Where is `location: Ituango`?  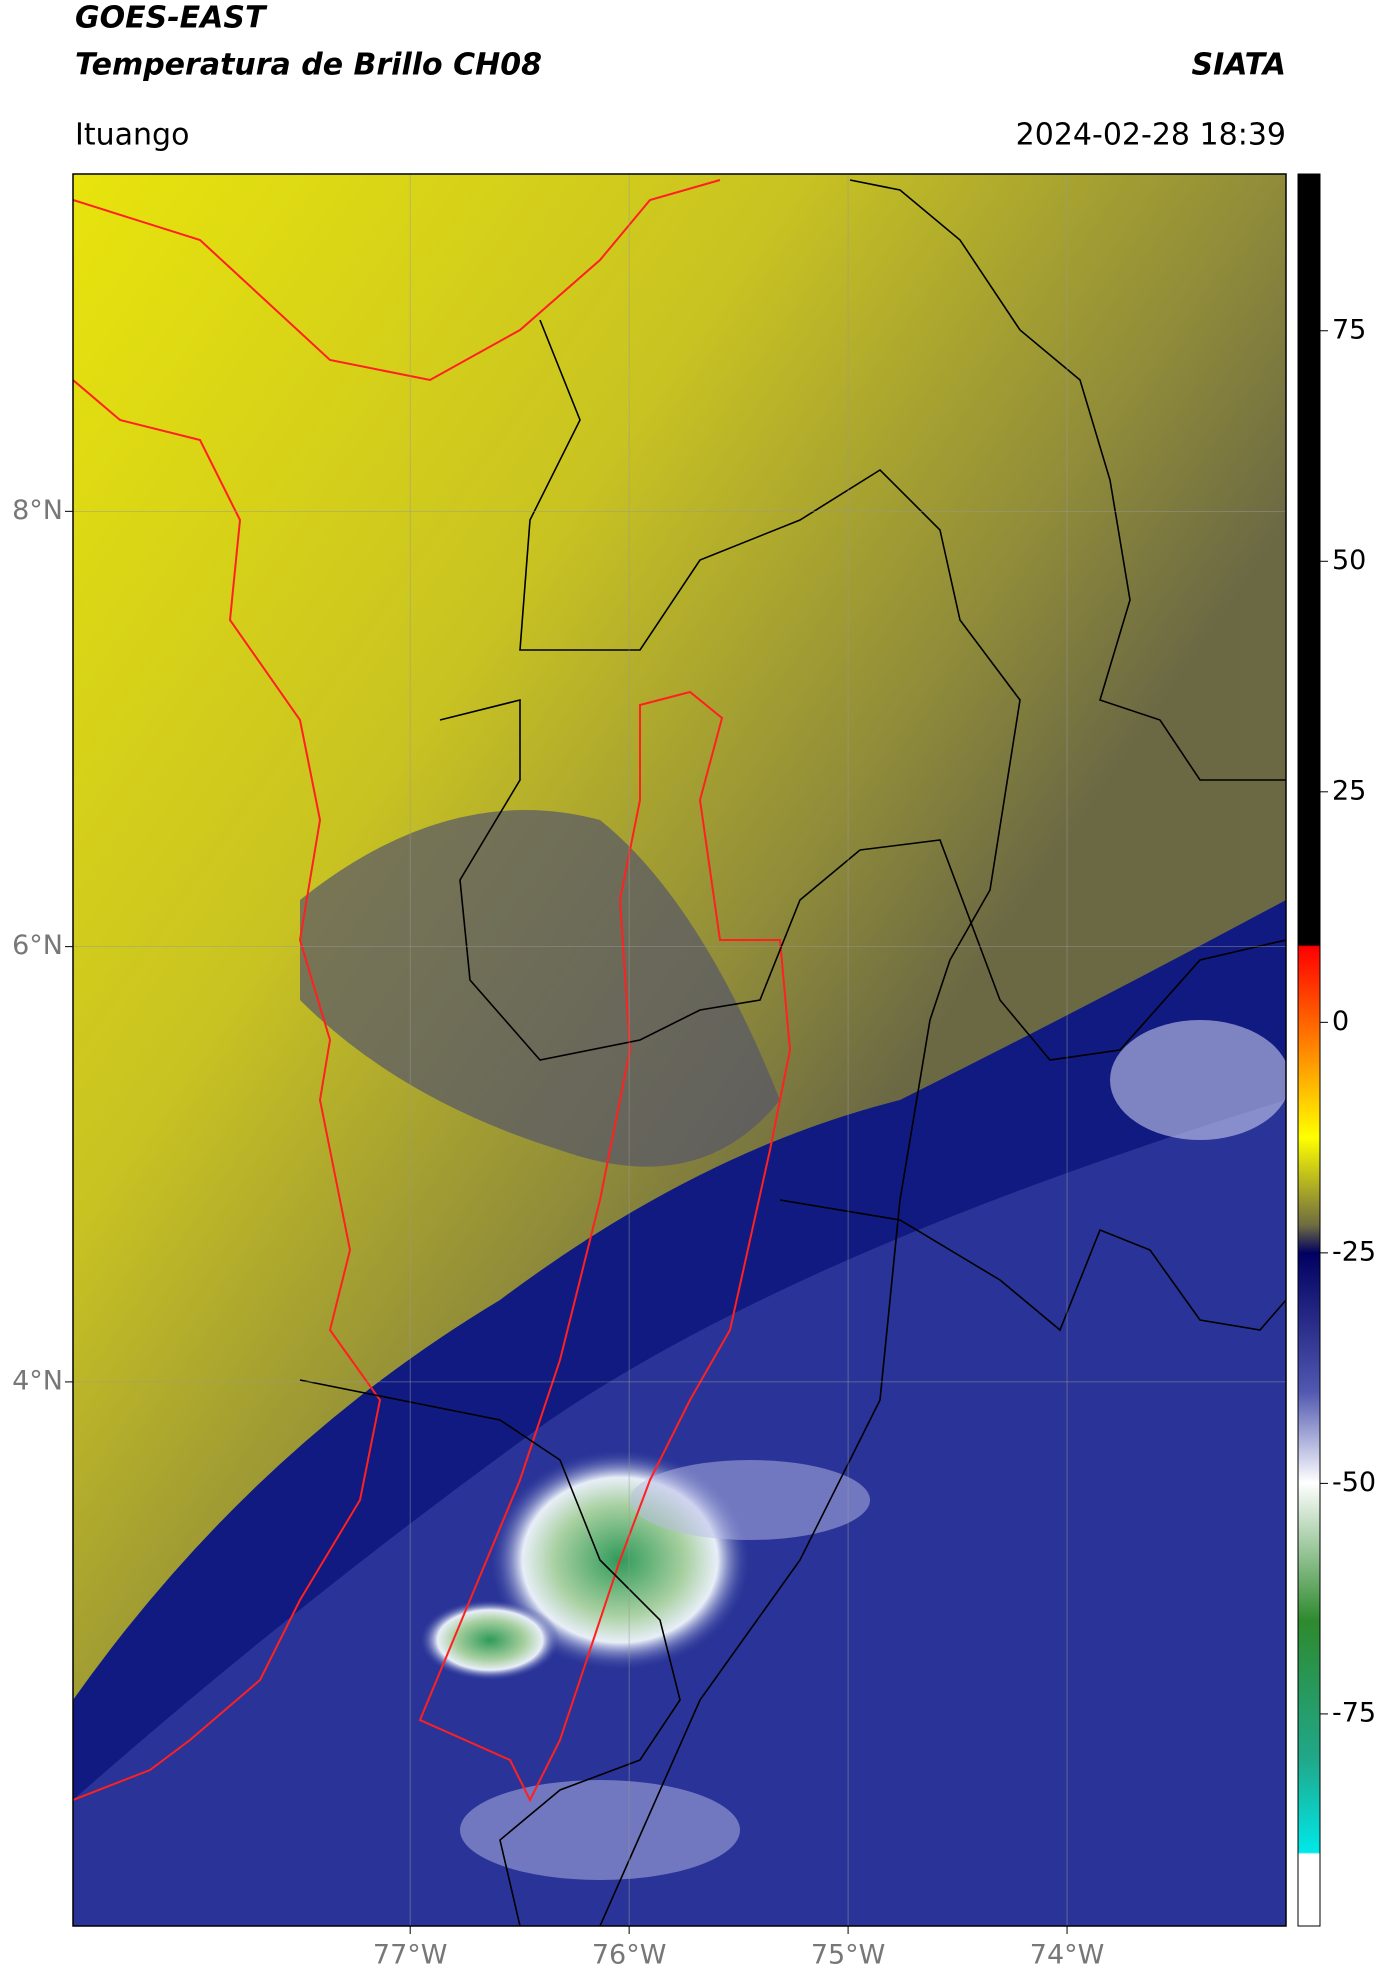
location: Ituango is located at coordinates (132, 135).